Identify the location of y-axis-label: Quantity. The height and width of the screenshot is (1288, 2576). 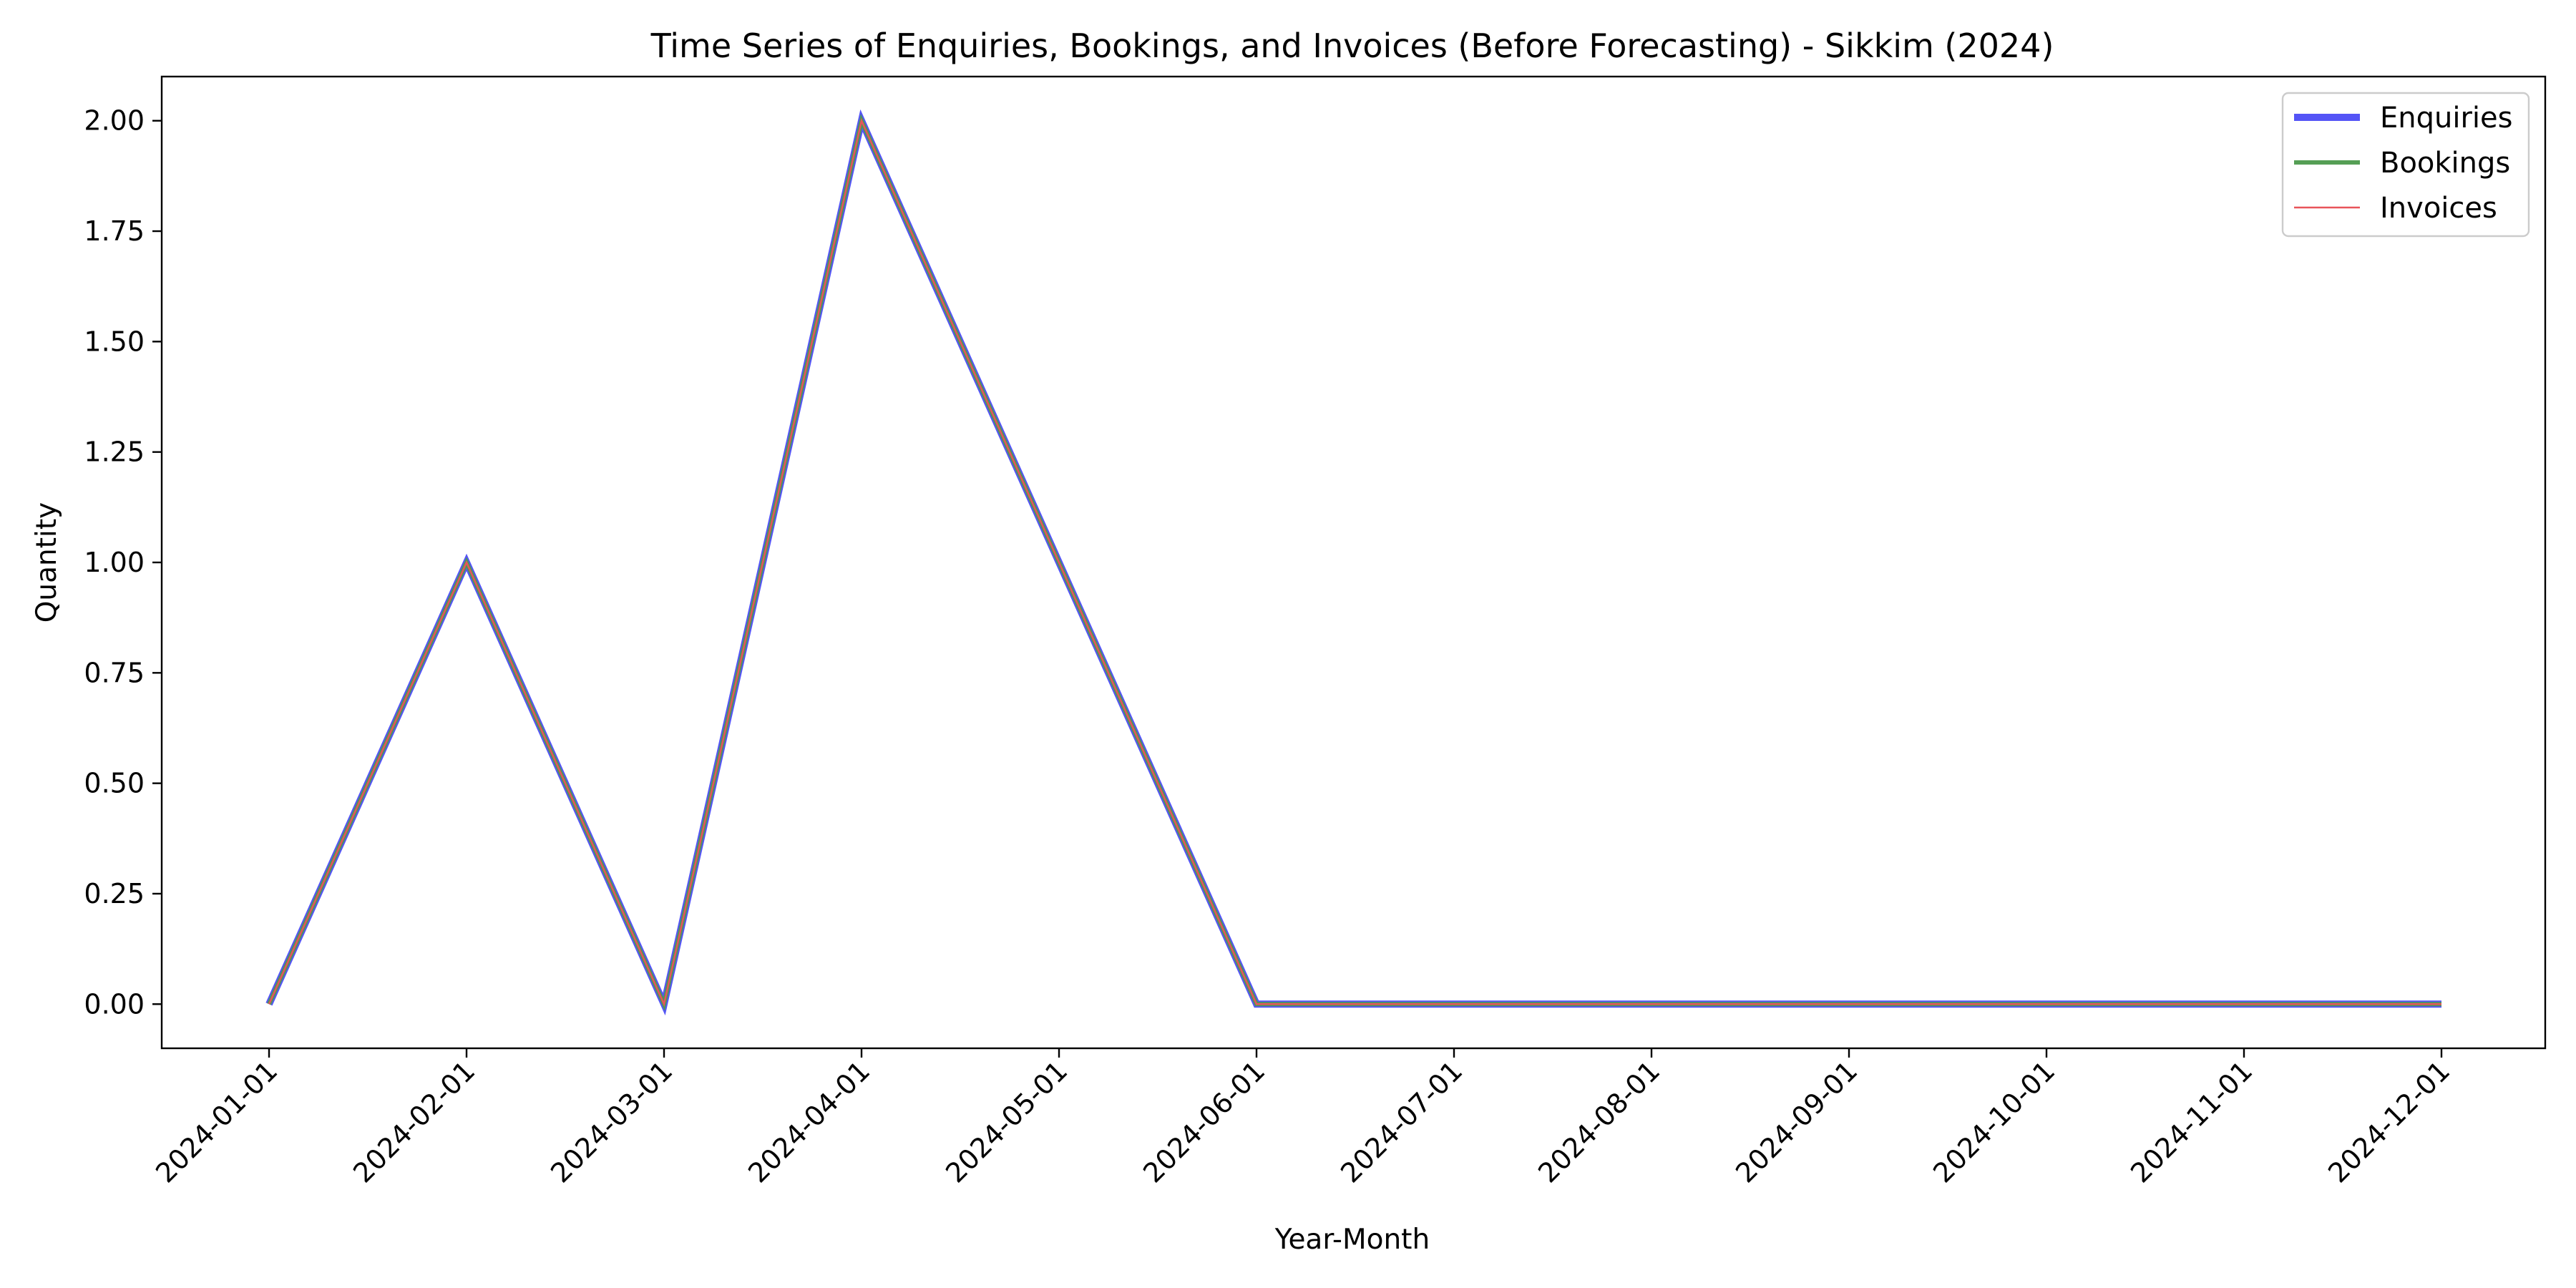
(47, 562).